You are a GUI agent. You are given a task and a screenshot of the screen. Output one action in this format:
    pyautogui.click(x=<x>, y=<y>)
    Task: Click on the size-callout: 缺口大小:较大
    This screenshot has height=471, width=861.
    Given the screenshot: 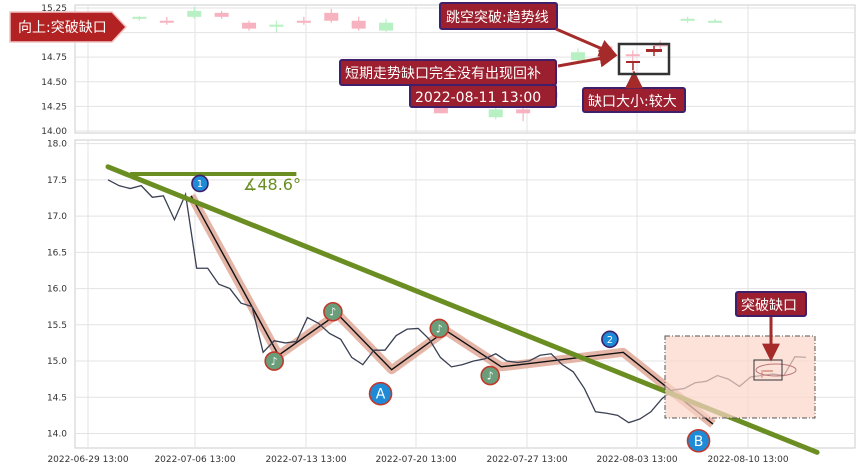 What is the action you would take?
    pyautogui.click(x=634, y=91)
    